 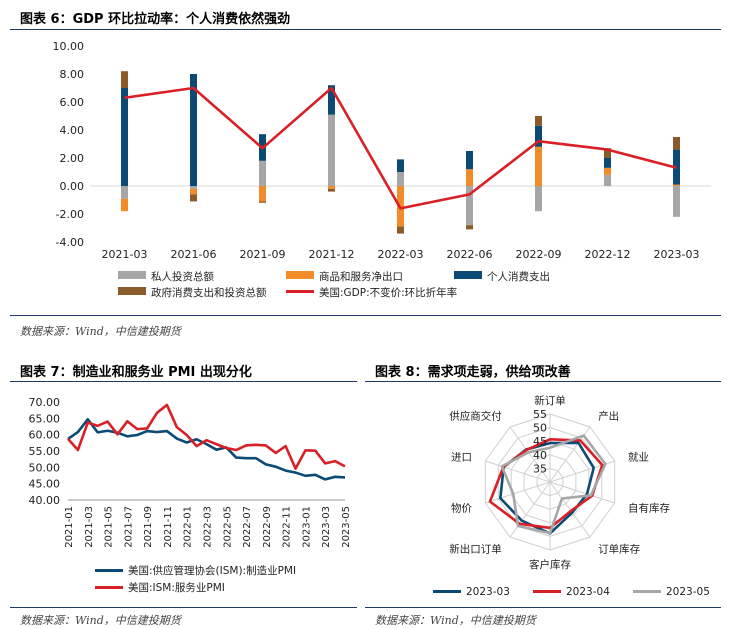 What do you see at coordinates (188, 527) in the screenshot?
I see `fig7-xtick-6: 2022-01` at bounding box center [188, 527].